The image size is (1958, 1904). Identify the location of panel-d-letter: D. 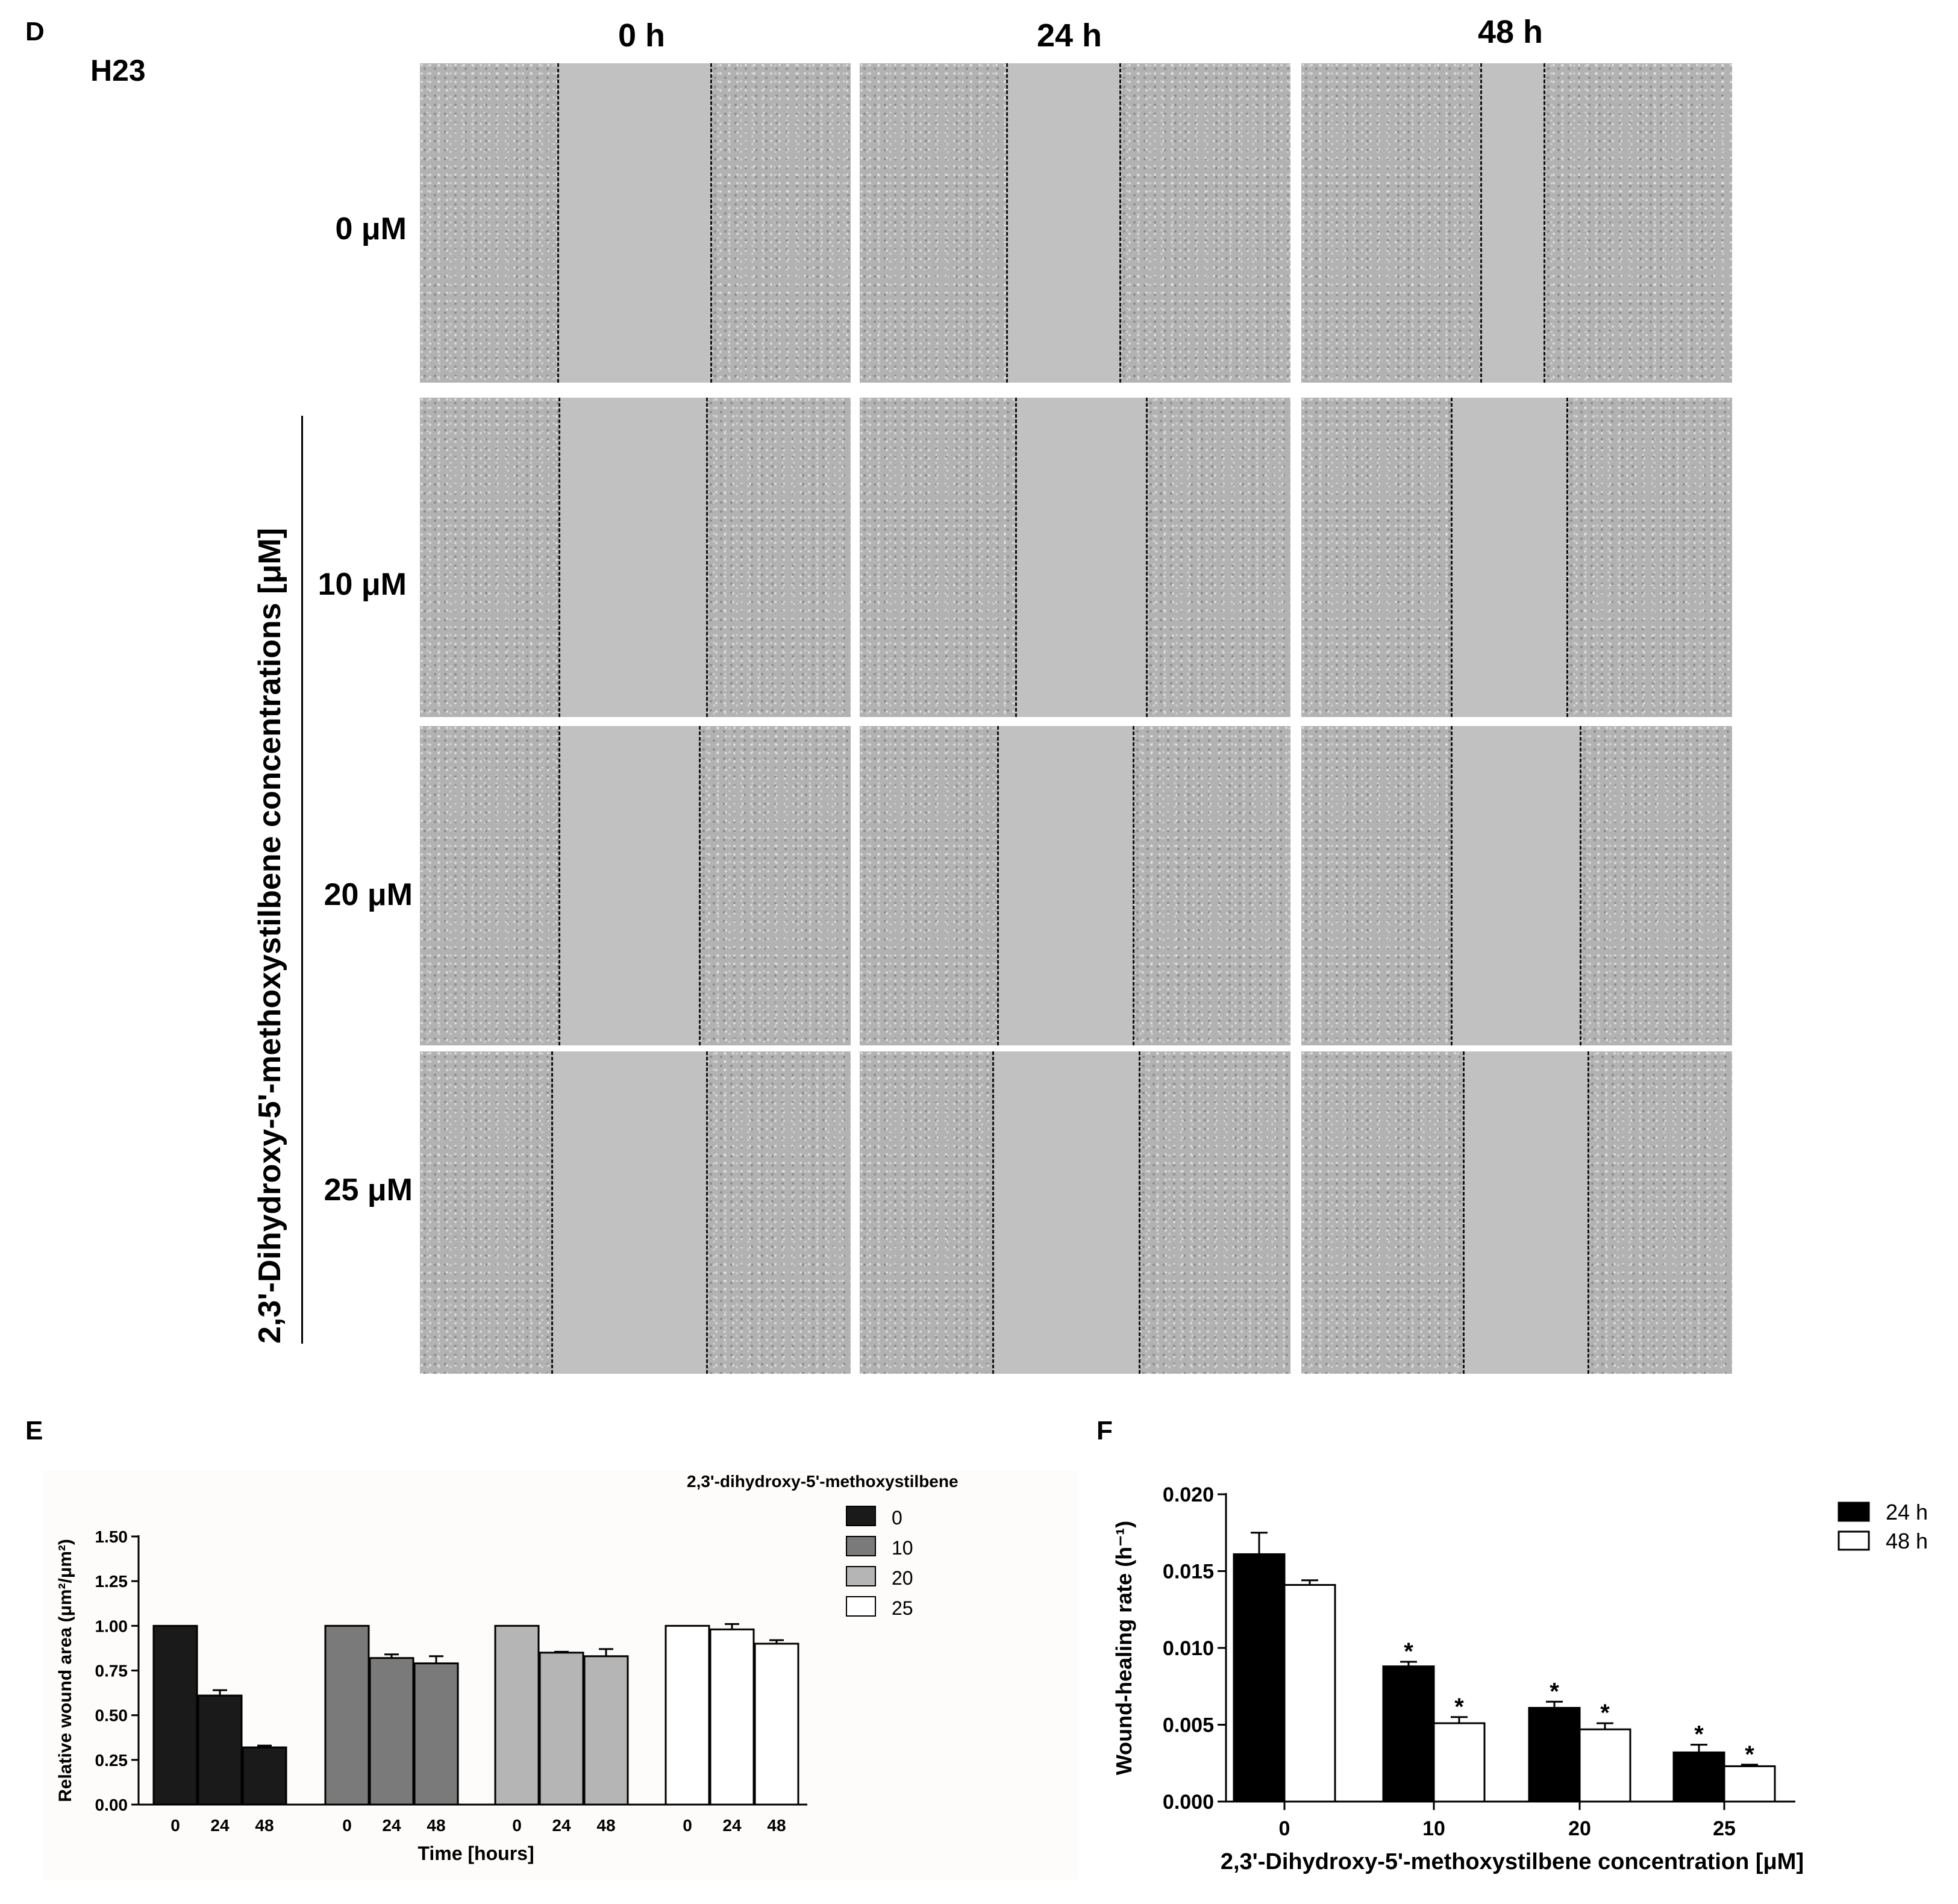
(35, 31).